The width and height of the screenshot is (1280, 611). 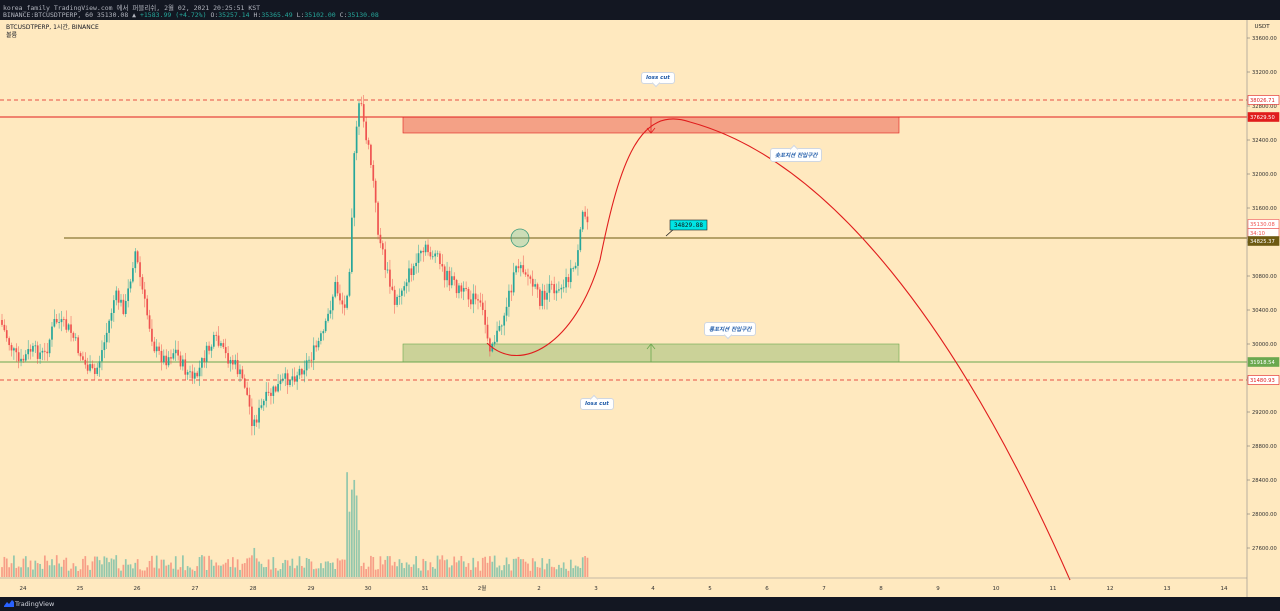 What do you see at coordinates (539, 589) in the screenshot?
I see `x-tick-label: 2` at bounding box center [539, 589].